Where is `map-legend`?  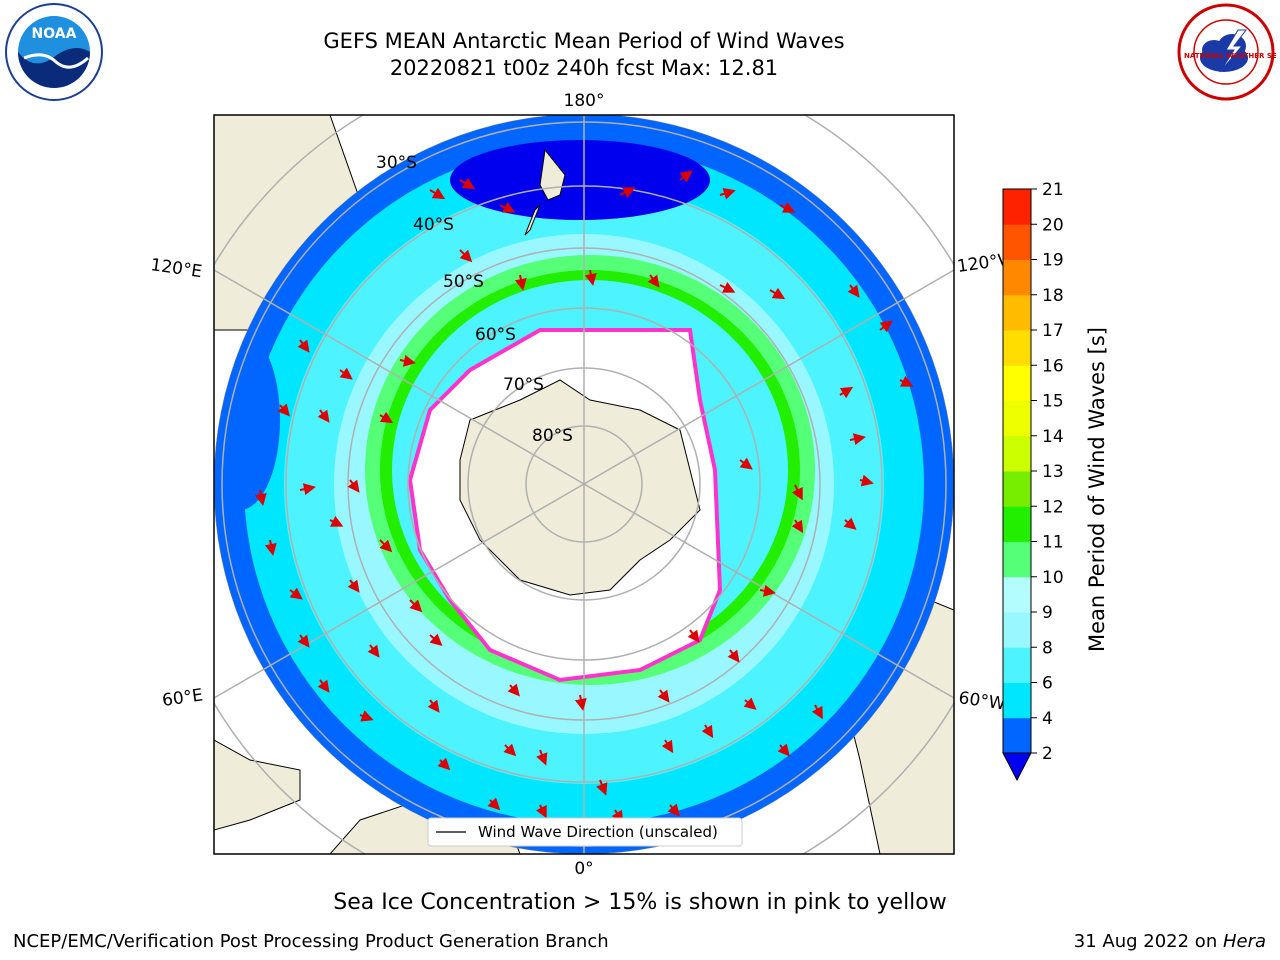
map-legend is located at coordinates (585, 832).